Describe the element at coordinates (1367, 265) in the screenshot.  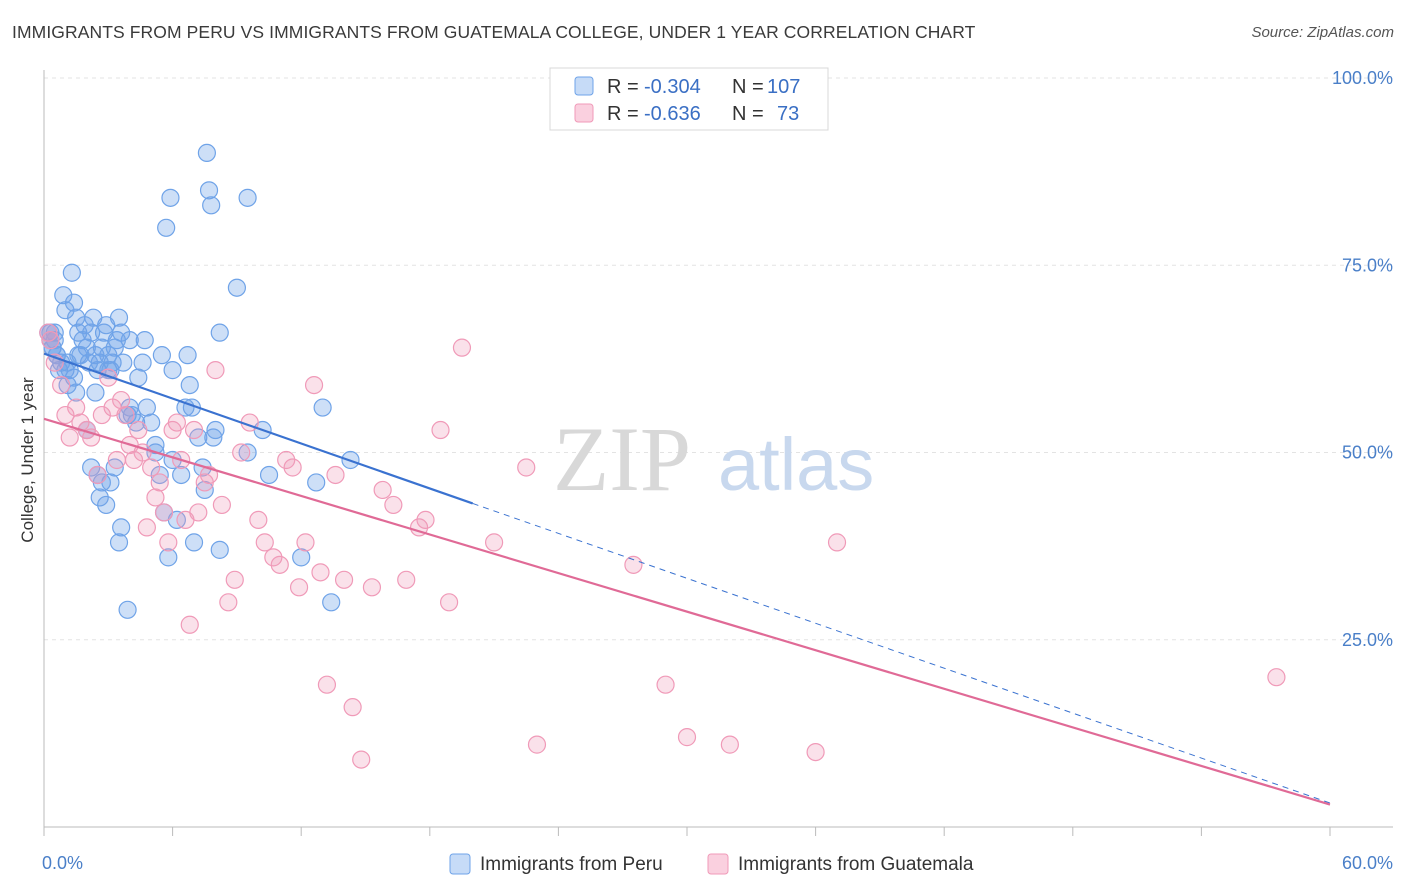
I see `y-tick-label-1: 75.0%` at that location.